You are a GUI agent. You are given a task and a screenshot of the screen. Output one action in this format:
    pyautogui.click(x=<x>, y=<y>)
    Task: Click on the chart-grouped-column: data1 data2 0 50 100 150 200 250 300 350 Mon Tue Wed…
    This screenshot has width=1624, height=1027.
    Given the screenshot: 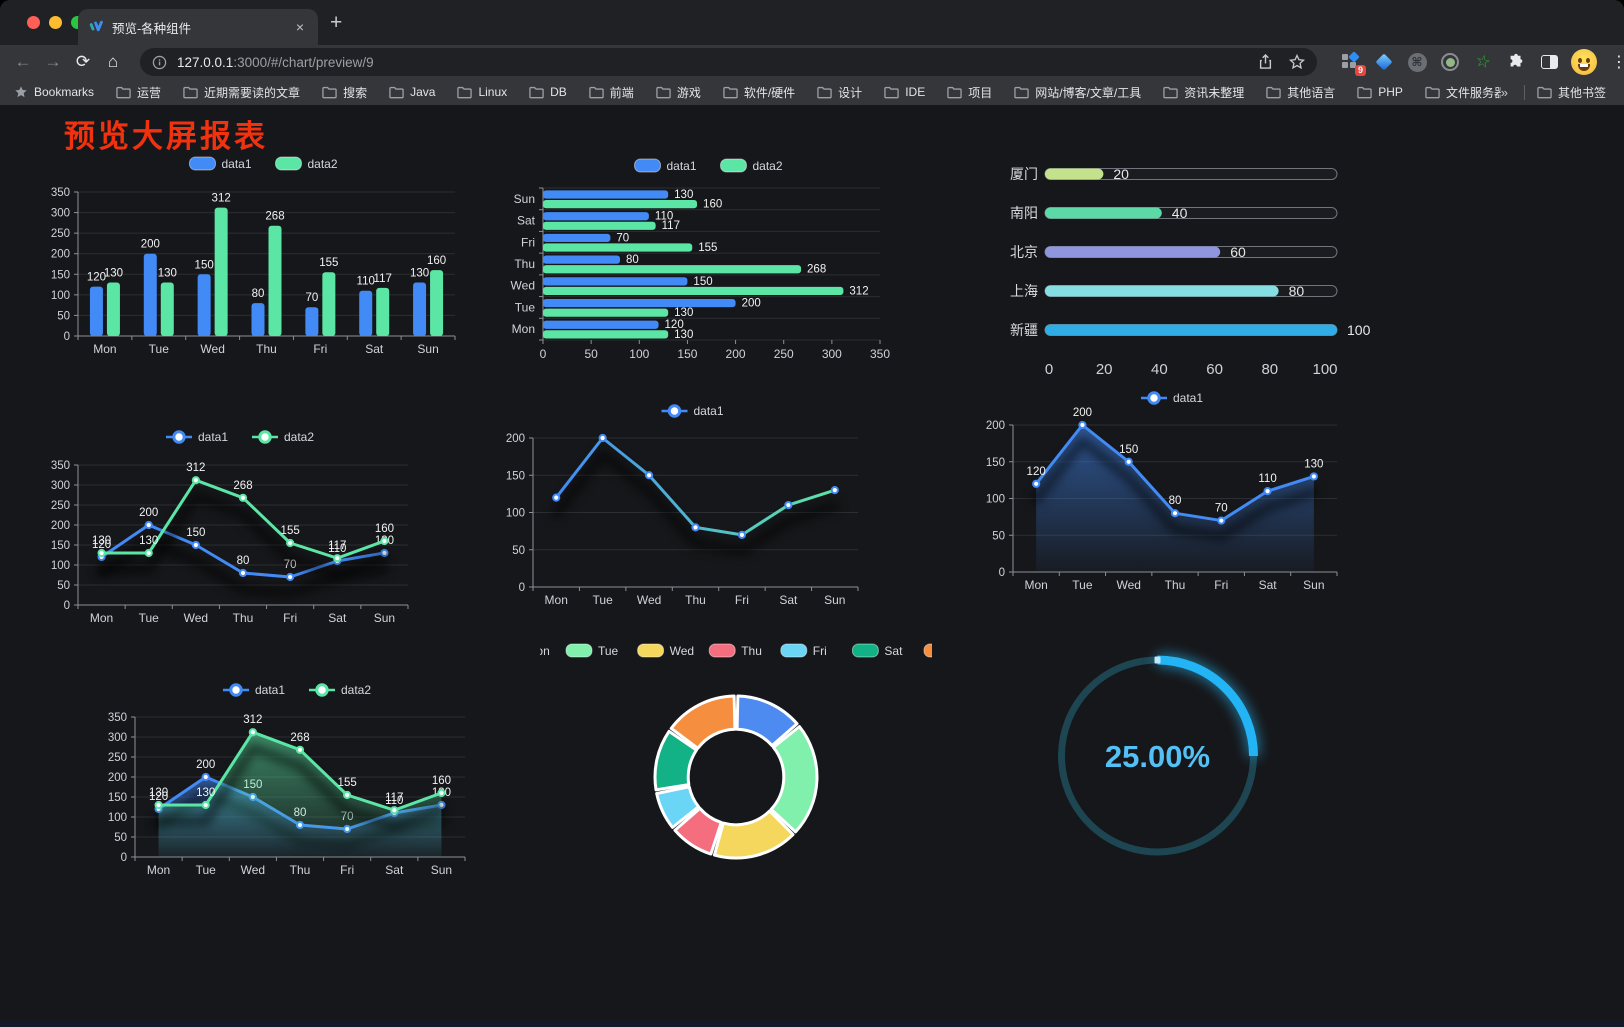 What is the action you would take?
    pyautogui.click(x=250, y=257)
    